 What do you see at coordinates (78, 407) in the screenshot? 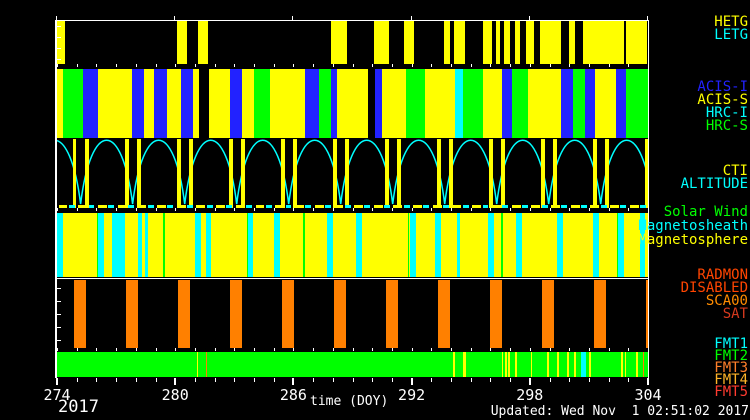
I see `year-label: 2017` at bounding box center [78, 407].